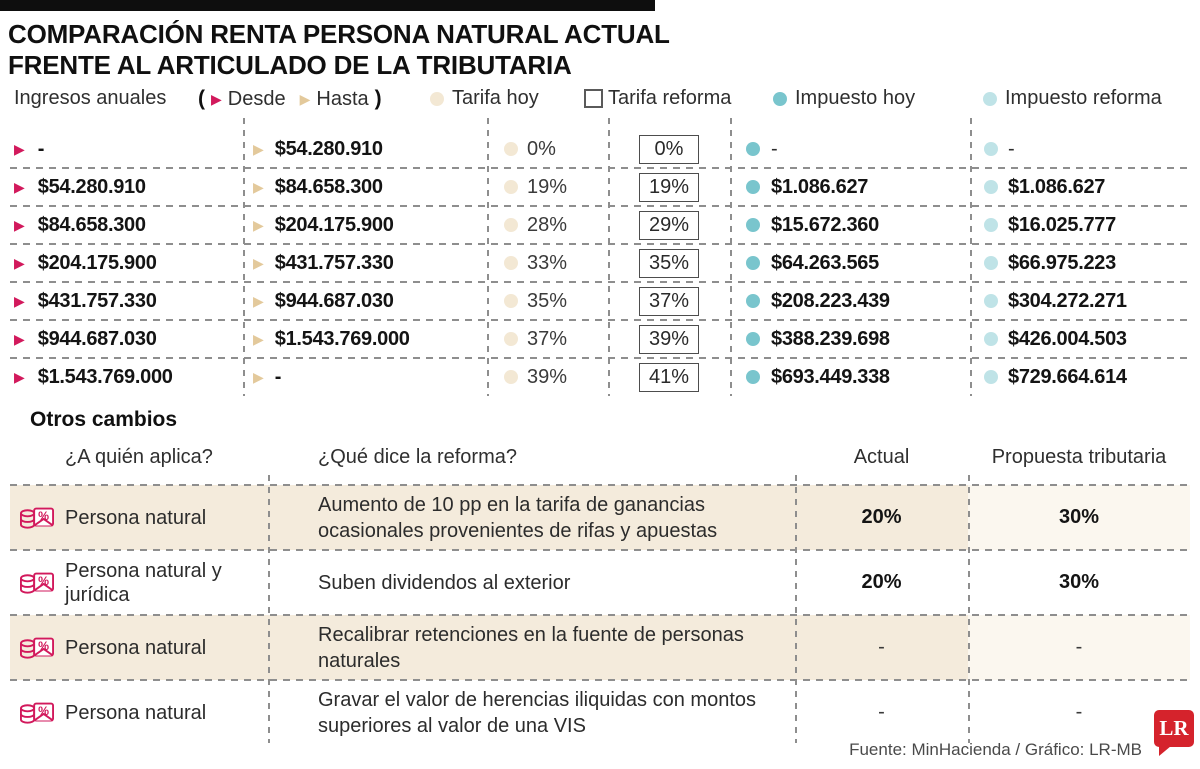 Image resolution: width=1200 pixels, height=769 pixels. I want to click on legend-ingresos-label: Ingresos anuales, so click(90, 98).